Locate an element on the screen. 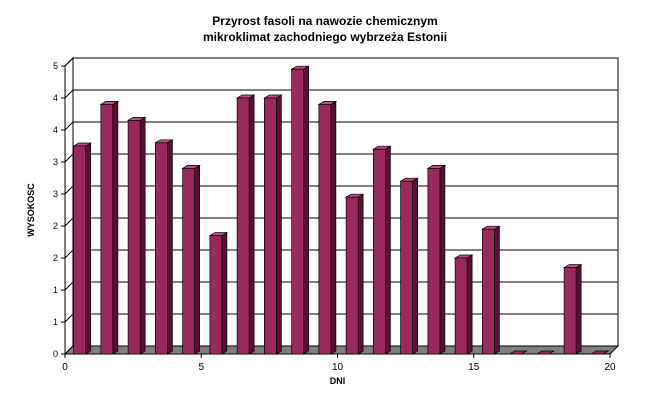  chart-subtitle: mikroklimat zachodniego wybrzeża Estonii is located at coordinates (325, 37).